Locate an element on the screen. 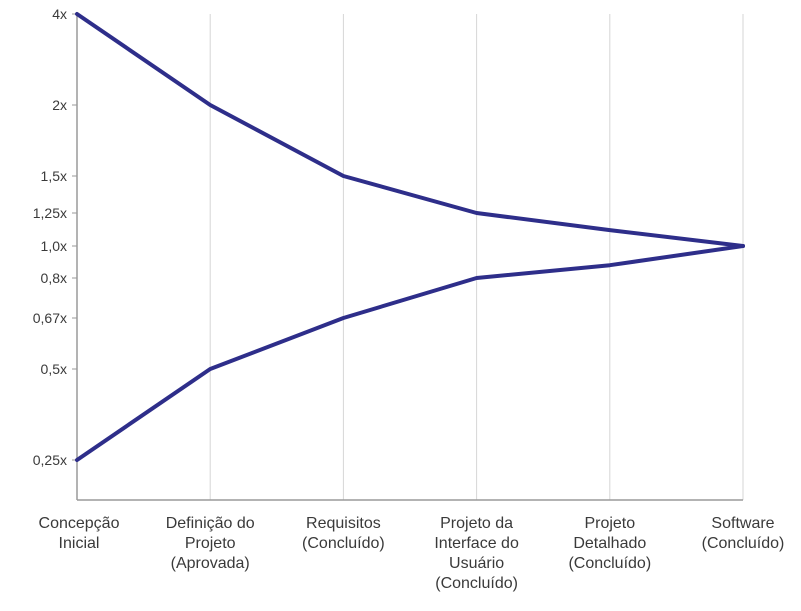 This screenshot has height=611, width=801. x-tick-label: Requisitos (Concluído) is located at coordinates (343, 533).